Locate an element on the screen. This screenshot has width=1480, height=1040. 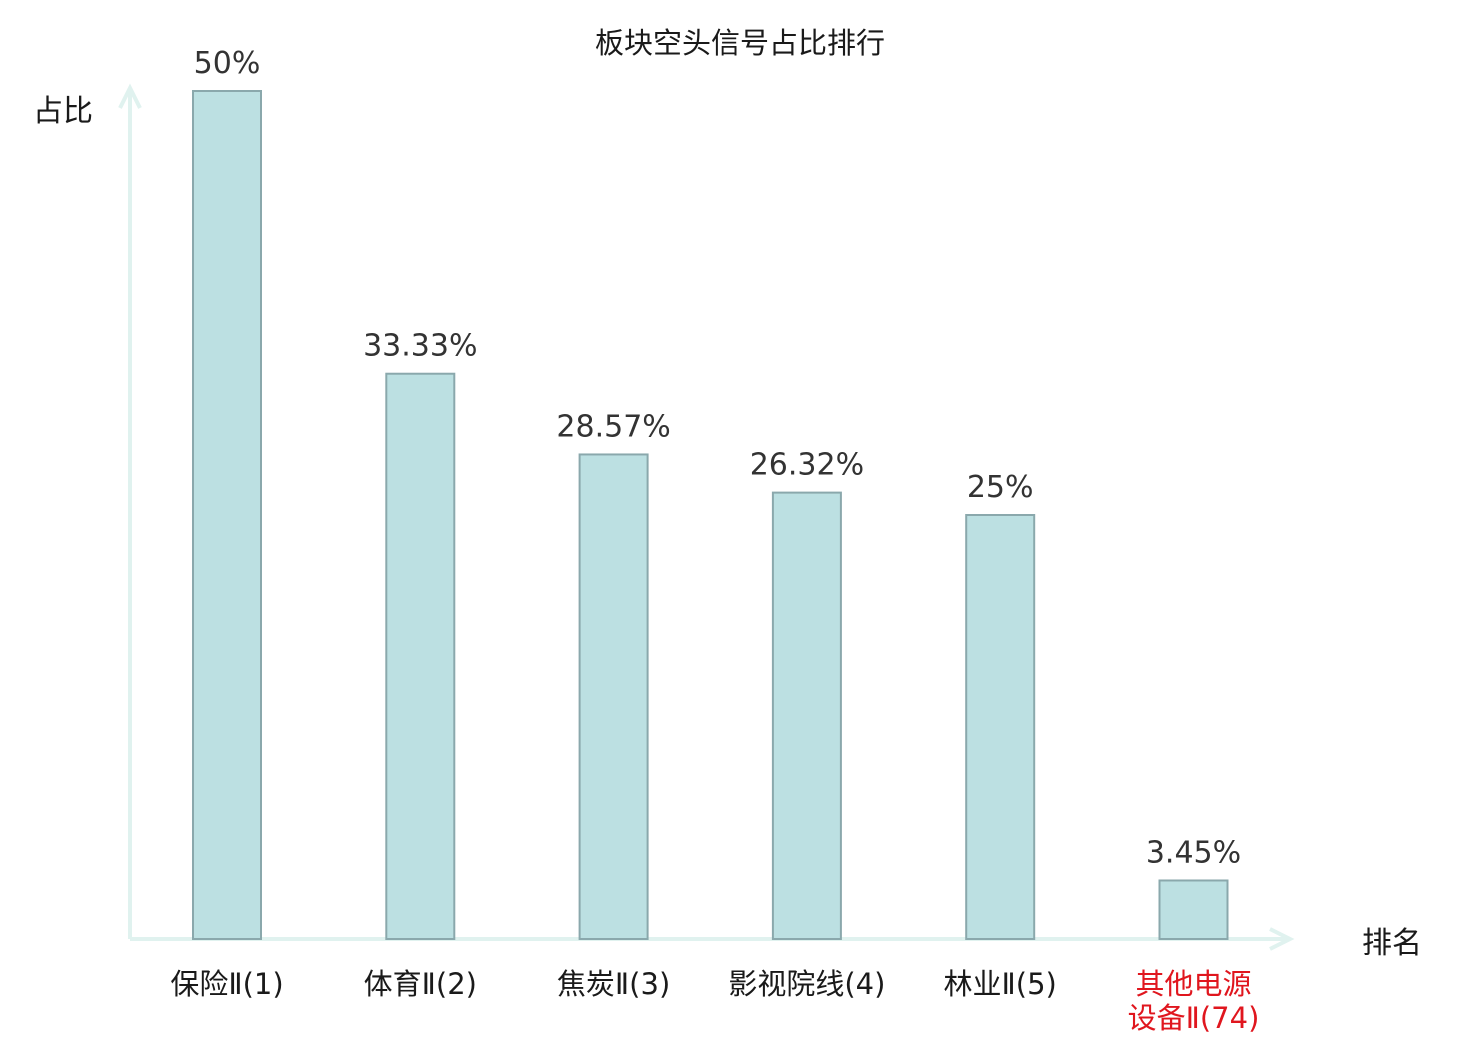
bar-value-label: 26.32% is located at coordinates (807, 465).